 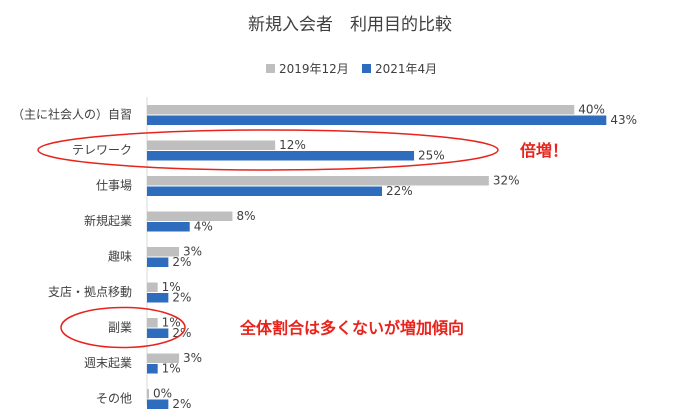 What do you see at coordinates (102, 150) in the screenshot?
I see `category-label: テレワーク` at bounding box center [102, 150].